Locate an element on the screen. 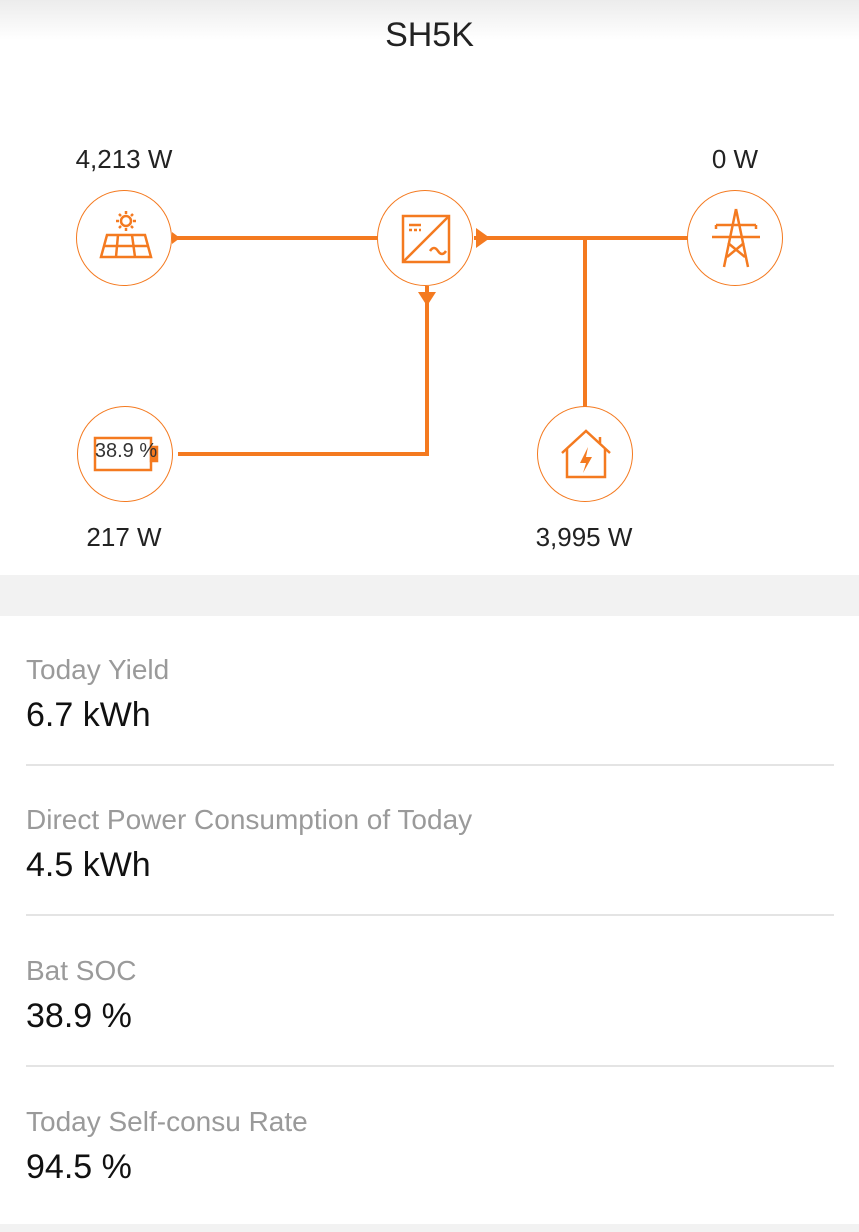 The height and width of the screenshot is (1232, 859). stat-label: Today Yield is located at coordinates (98, 669).